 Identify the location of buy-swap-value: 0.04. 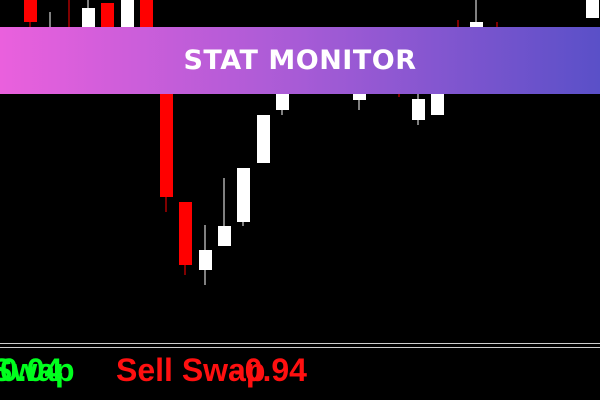
(31, 370).